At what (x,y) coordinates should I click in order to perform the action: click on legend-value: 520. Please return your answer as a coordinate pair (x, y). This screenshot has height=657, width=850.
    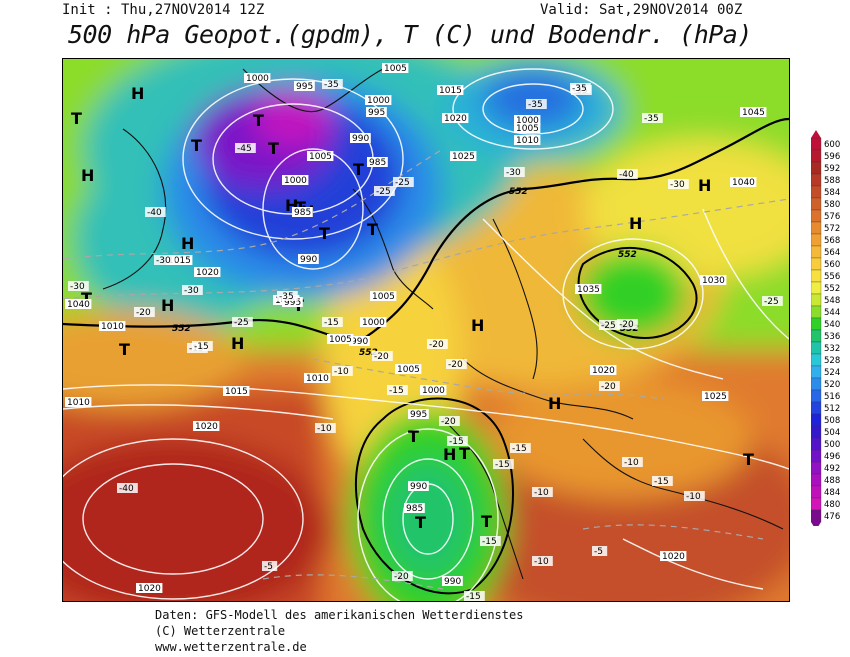
    Looking at the image, I should click on (832, 385).